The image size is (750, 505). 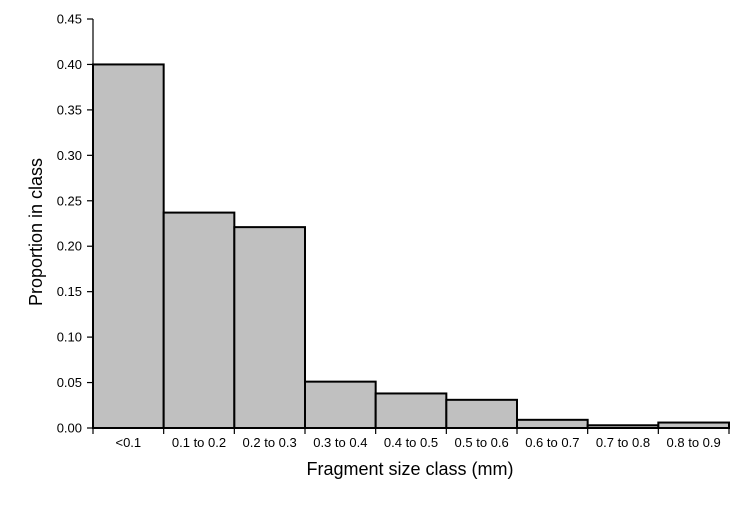 I want to click on x-tick-label-7: 0.7 to 0.8, so click(x=623, y=442).